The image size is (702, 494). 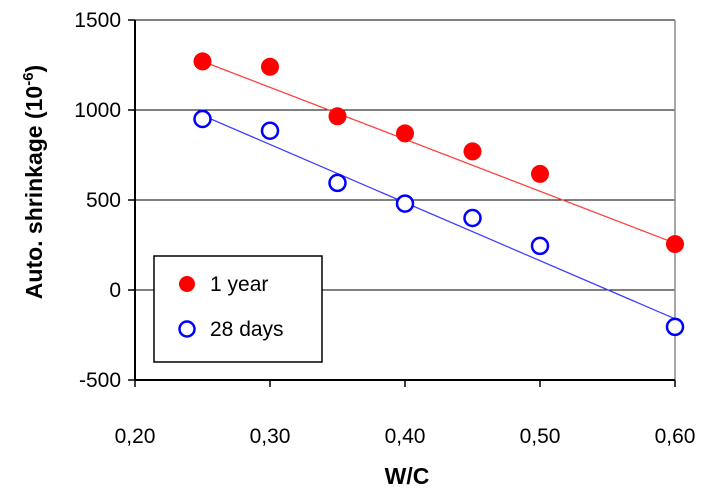 What do you see at coordinates (97, 110) in the screenshot?
I see `y-tick-label: 1000` at bounding box center [97, 110].